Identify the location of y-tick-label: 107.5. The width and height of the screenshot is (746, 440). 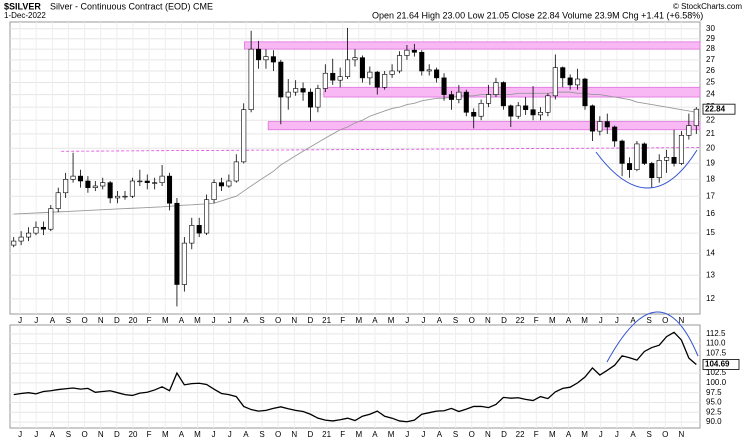
(716, 353).